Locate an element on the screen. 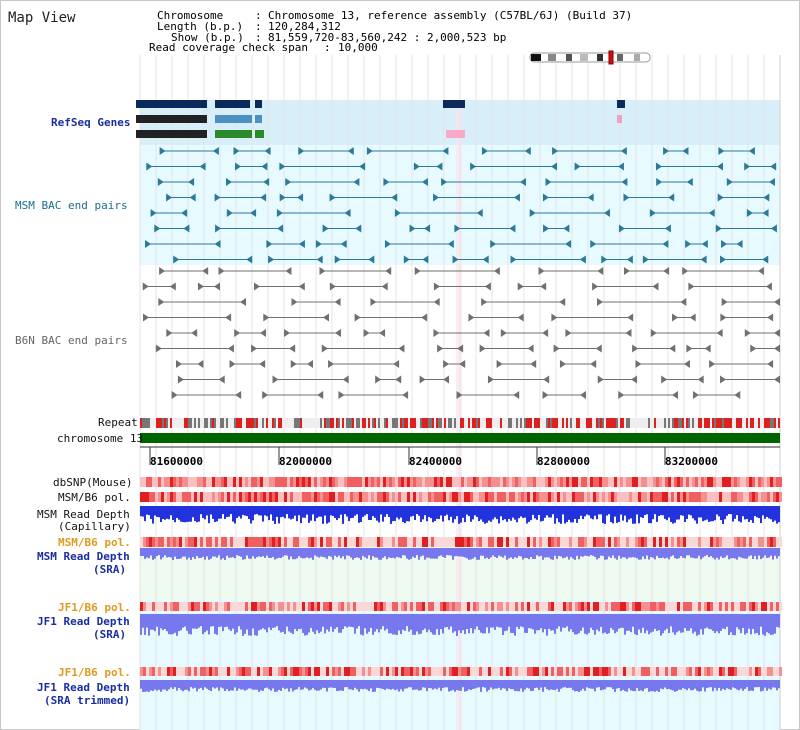 Image resolution: width=800 pixels, height=730 pixels. repeat-label: Repeat is located at coordinates (118, 422).